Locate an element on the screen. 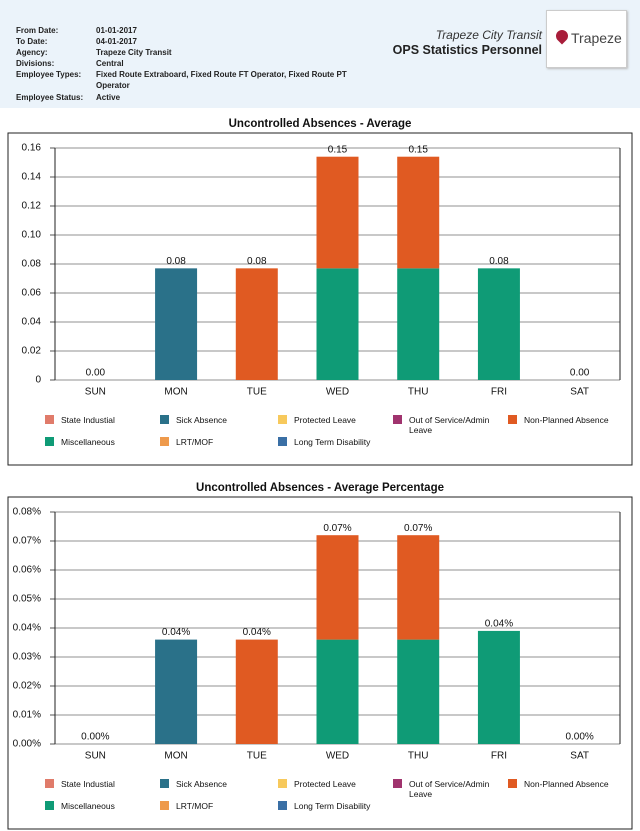  legend-item: State Industial is located at coordinates (103, 784).